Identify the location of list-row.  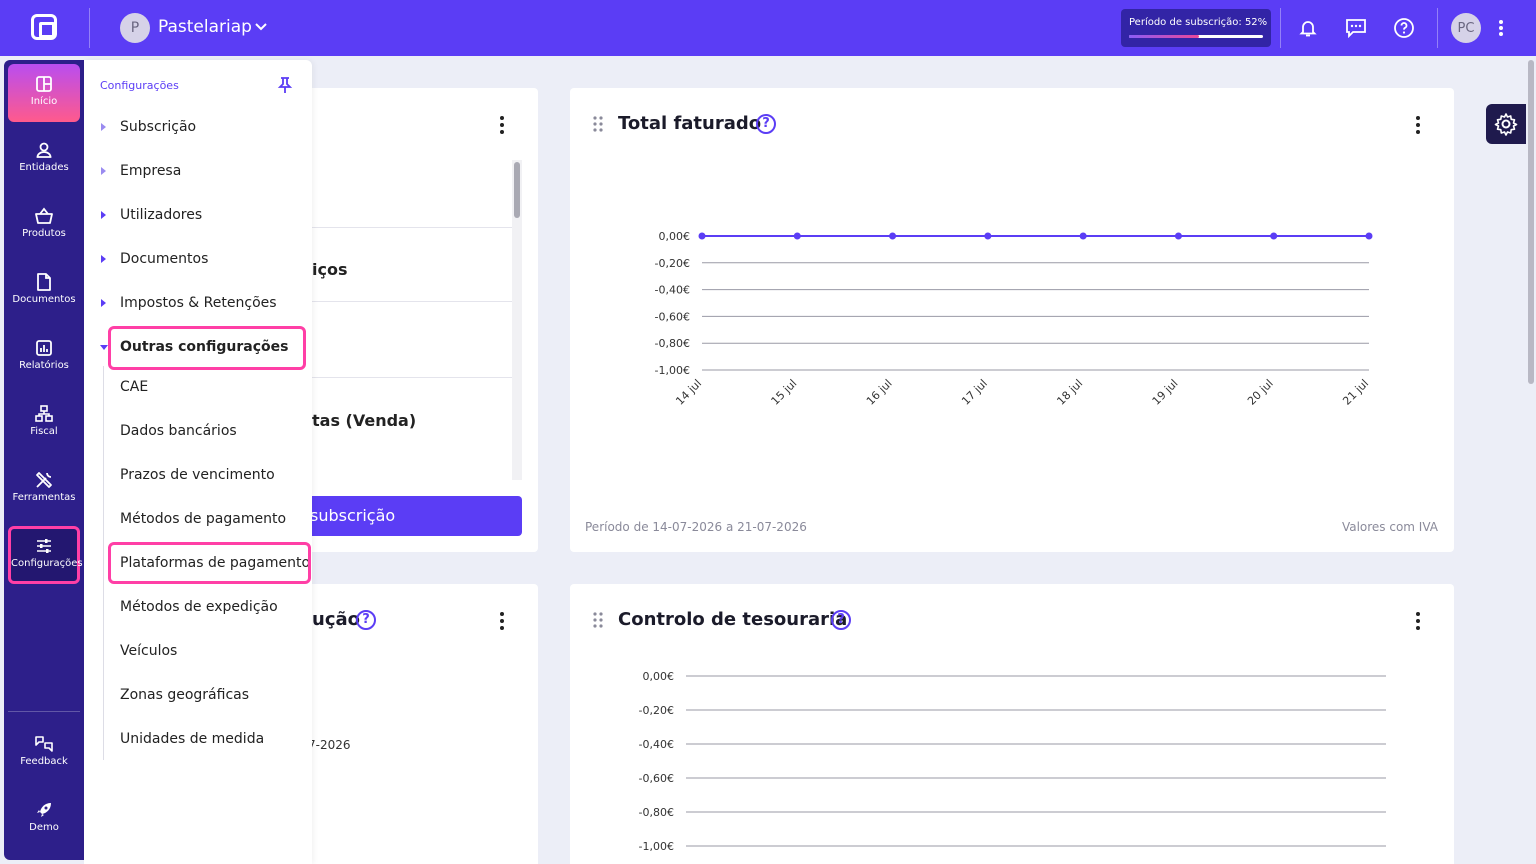
(410, 194).